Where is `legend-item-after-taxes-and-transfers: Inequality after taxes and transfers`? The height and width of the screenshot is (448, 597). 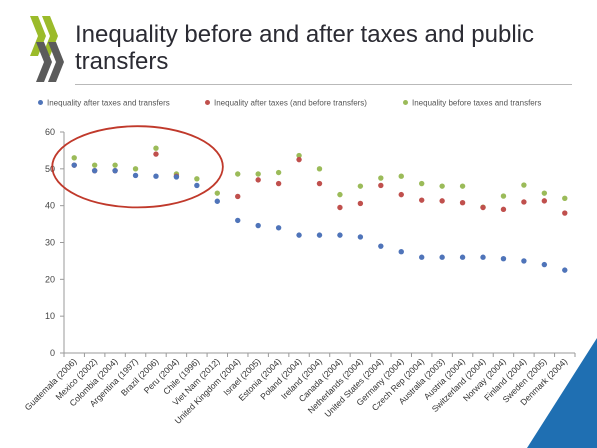 legend-item-after-taxes-and-transfers: Inequality after taxes and transfers is located at coordinates (104, 102).